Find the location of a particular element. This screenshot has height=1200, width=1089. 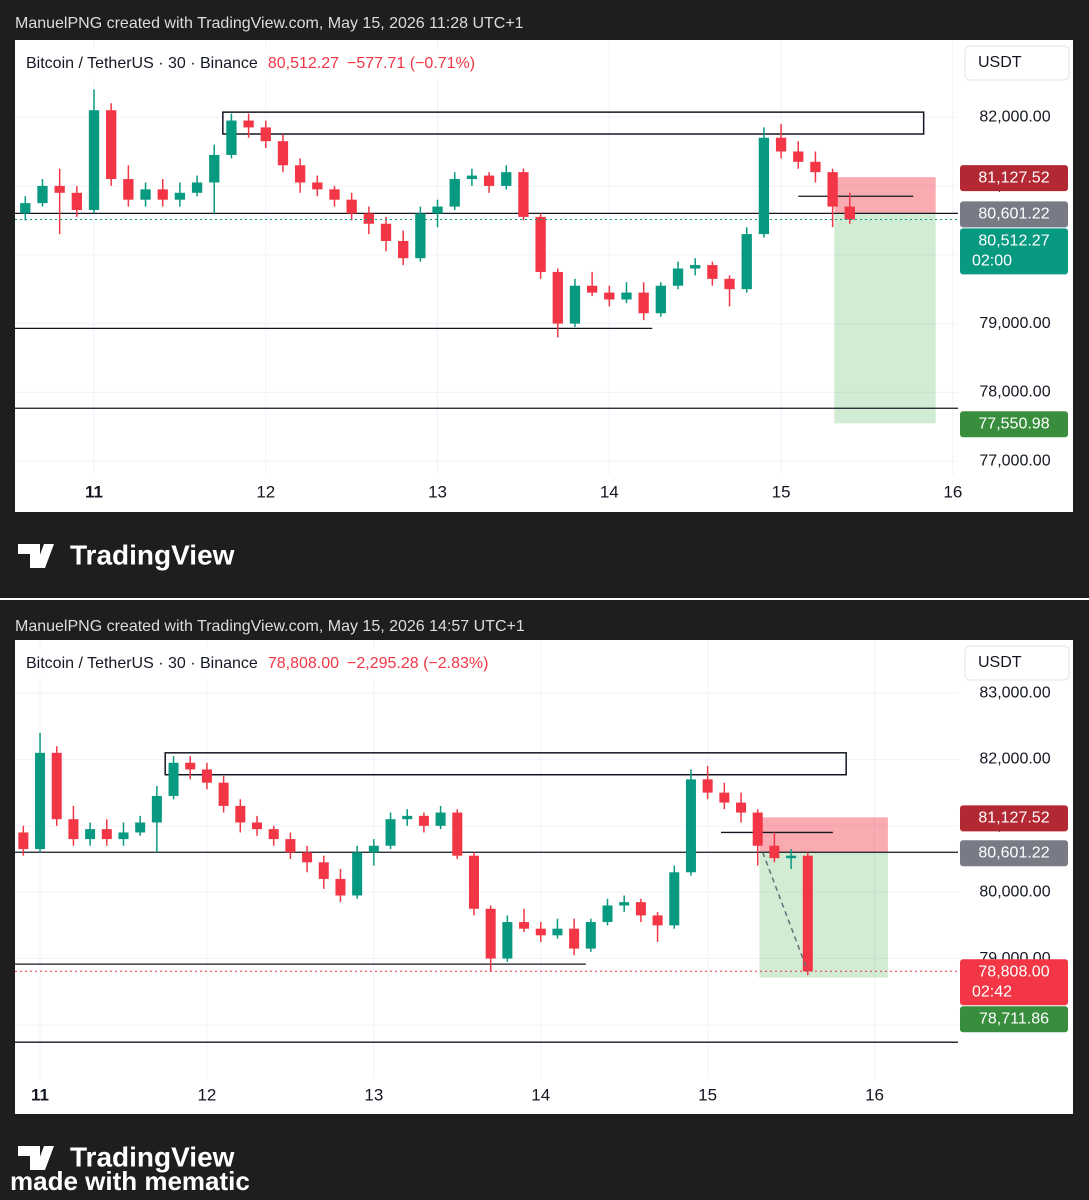

price-badge-label: 81,127.52 is located at coordinates (1013, 818).